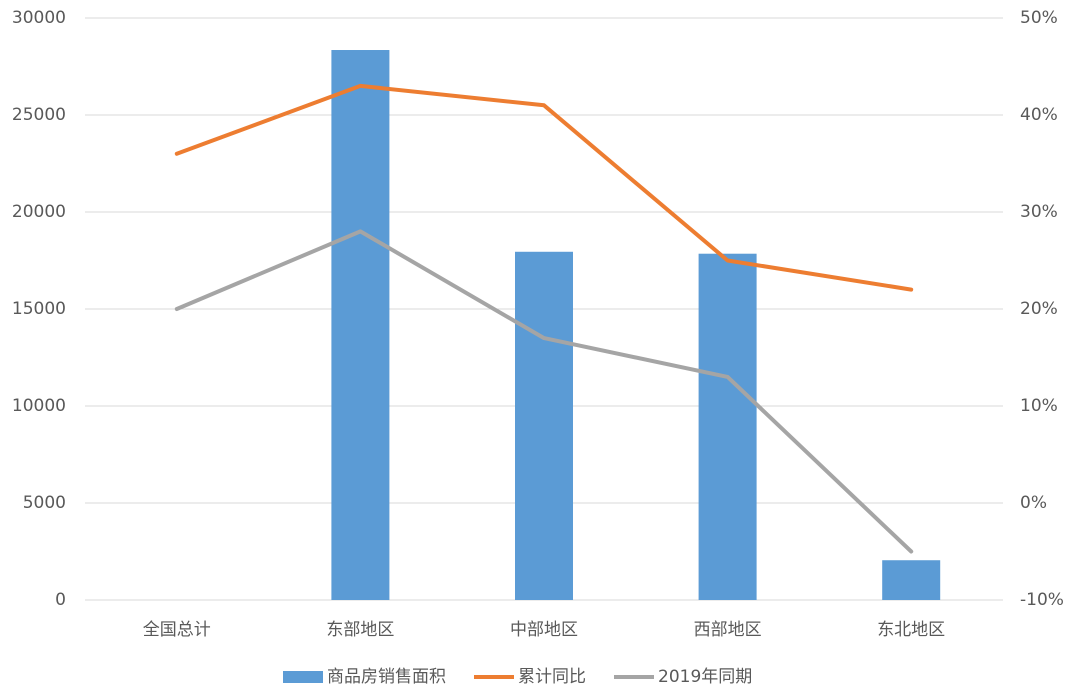 The width and height of the screenshot is (1080, 700). I want to click on y2-tick-label: 0%, so click(1033, 503).